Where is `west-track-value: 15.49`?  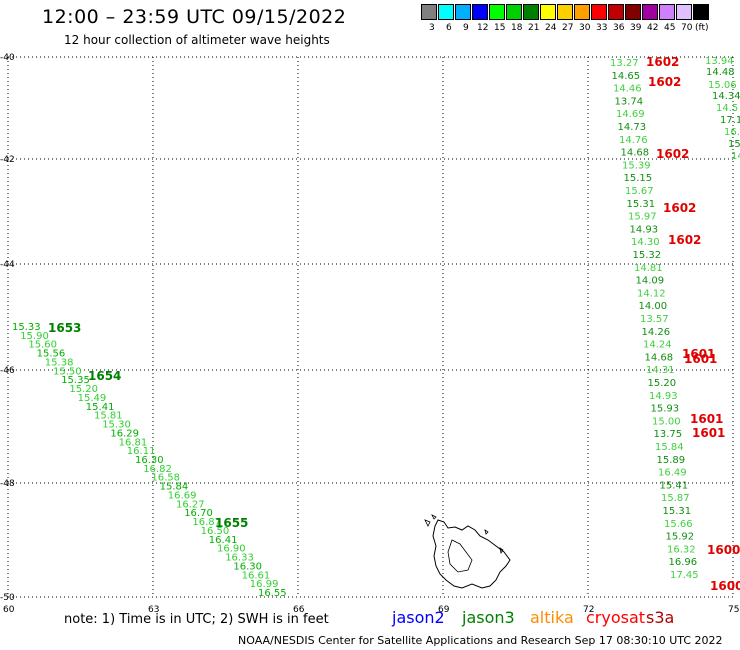
west-track-value: 15.49 is located at coordinates (92, 398).